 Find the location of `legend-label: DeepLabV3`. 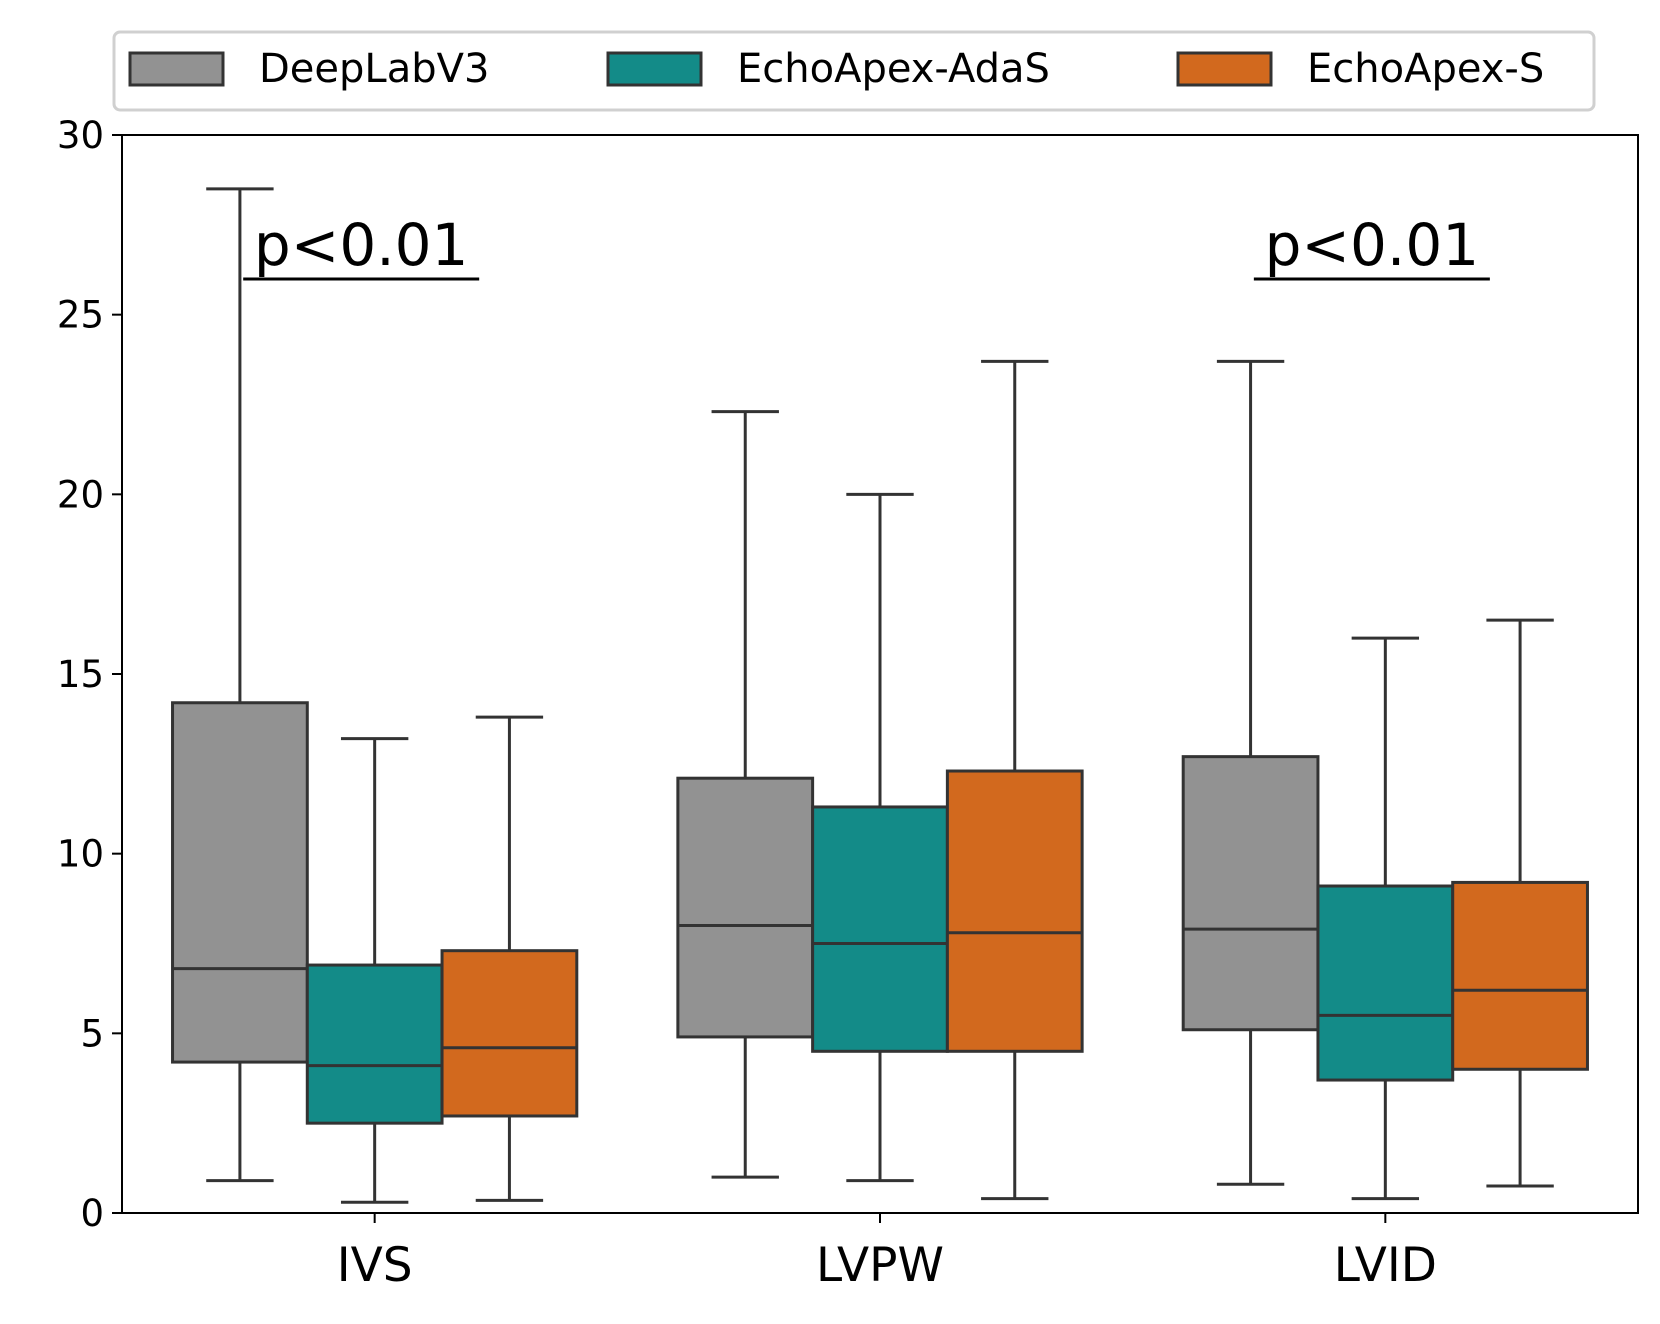

legend-label: DeepLabV3 is located at coordinates (374, 69).